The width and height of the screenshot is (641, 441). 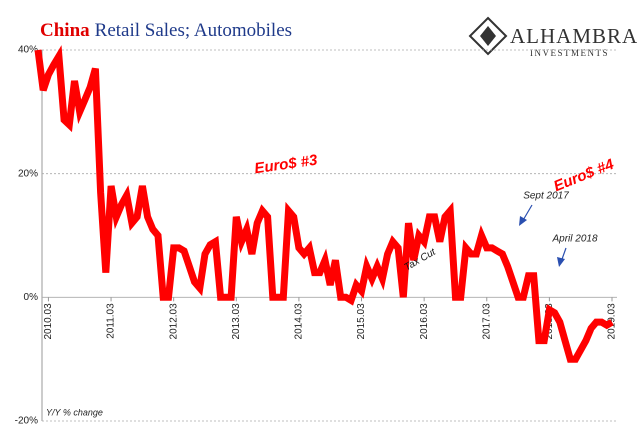 I want to click on x-tick-label: 2017.03, so click(x=486, y=321).